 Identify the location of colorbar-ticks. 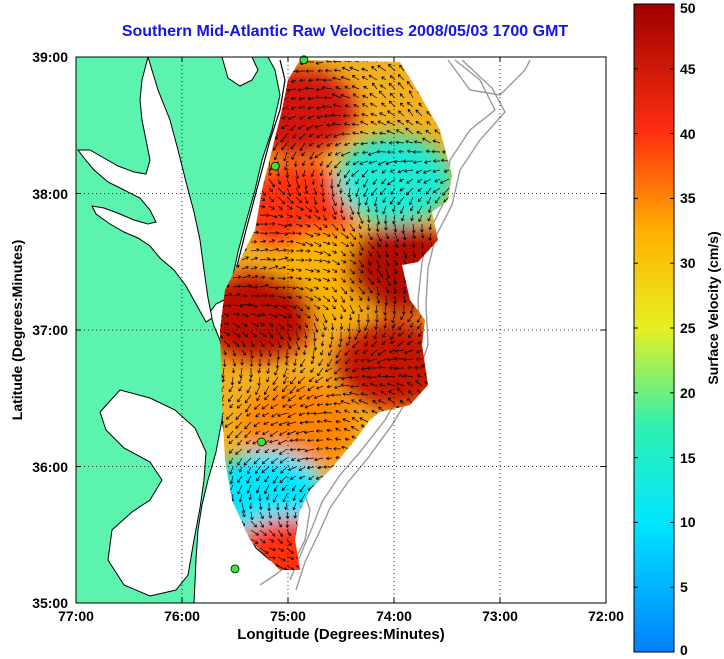
(654, 328).